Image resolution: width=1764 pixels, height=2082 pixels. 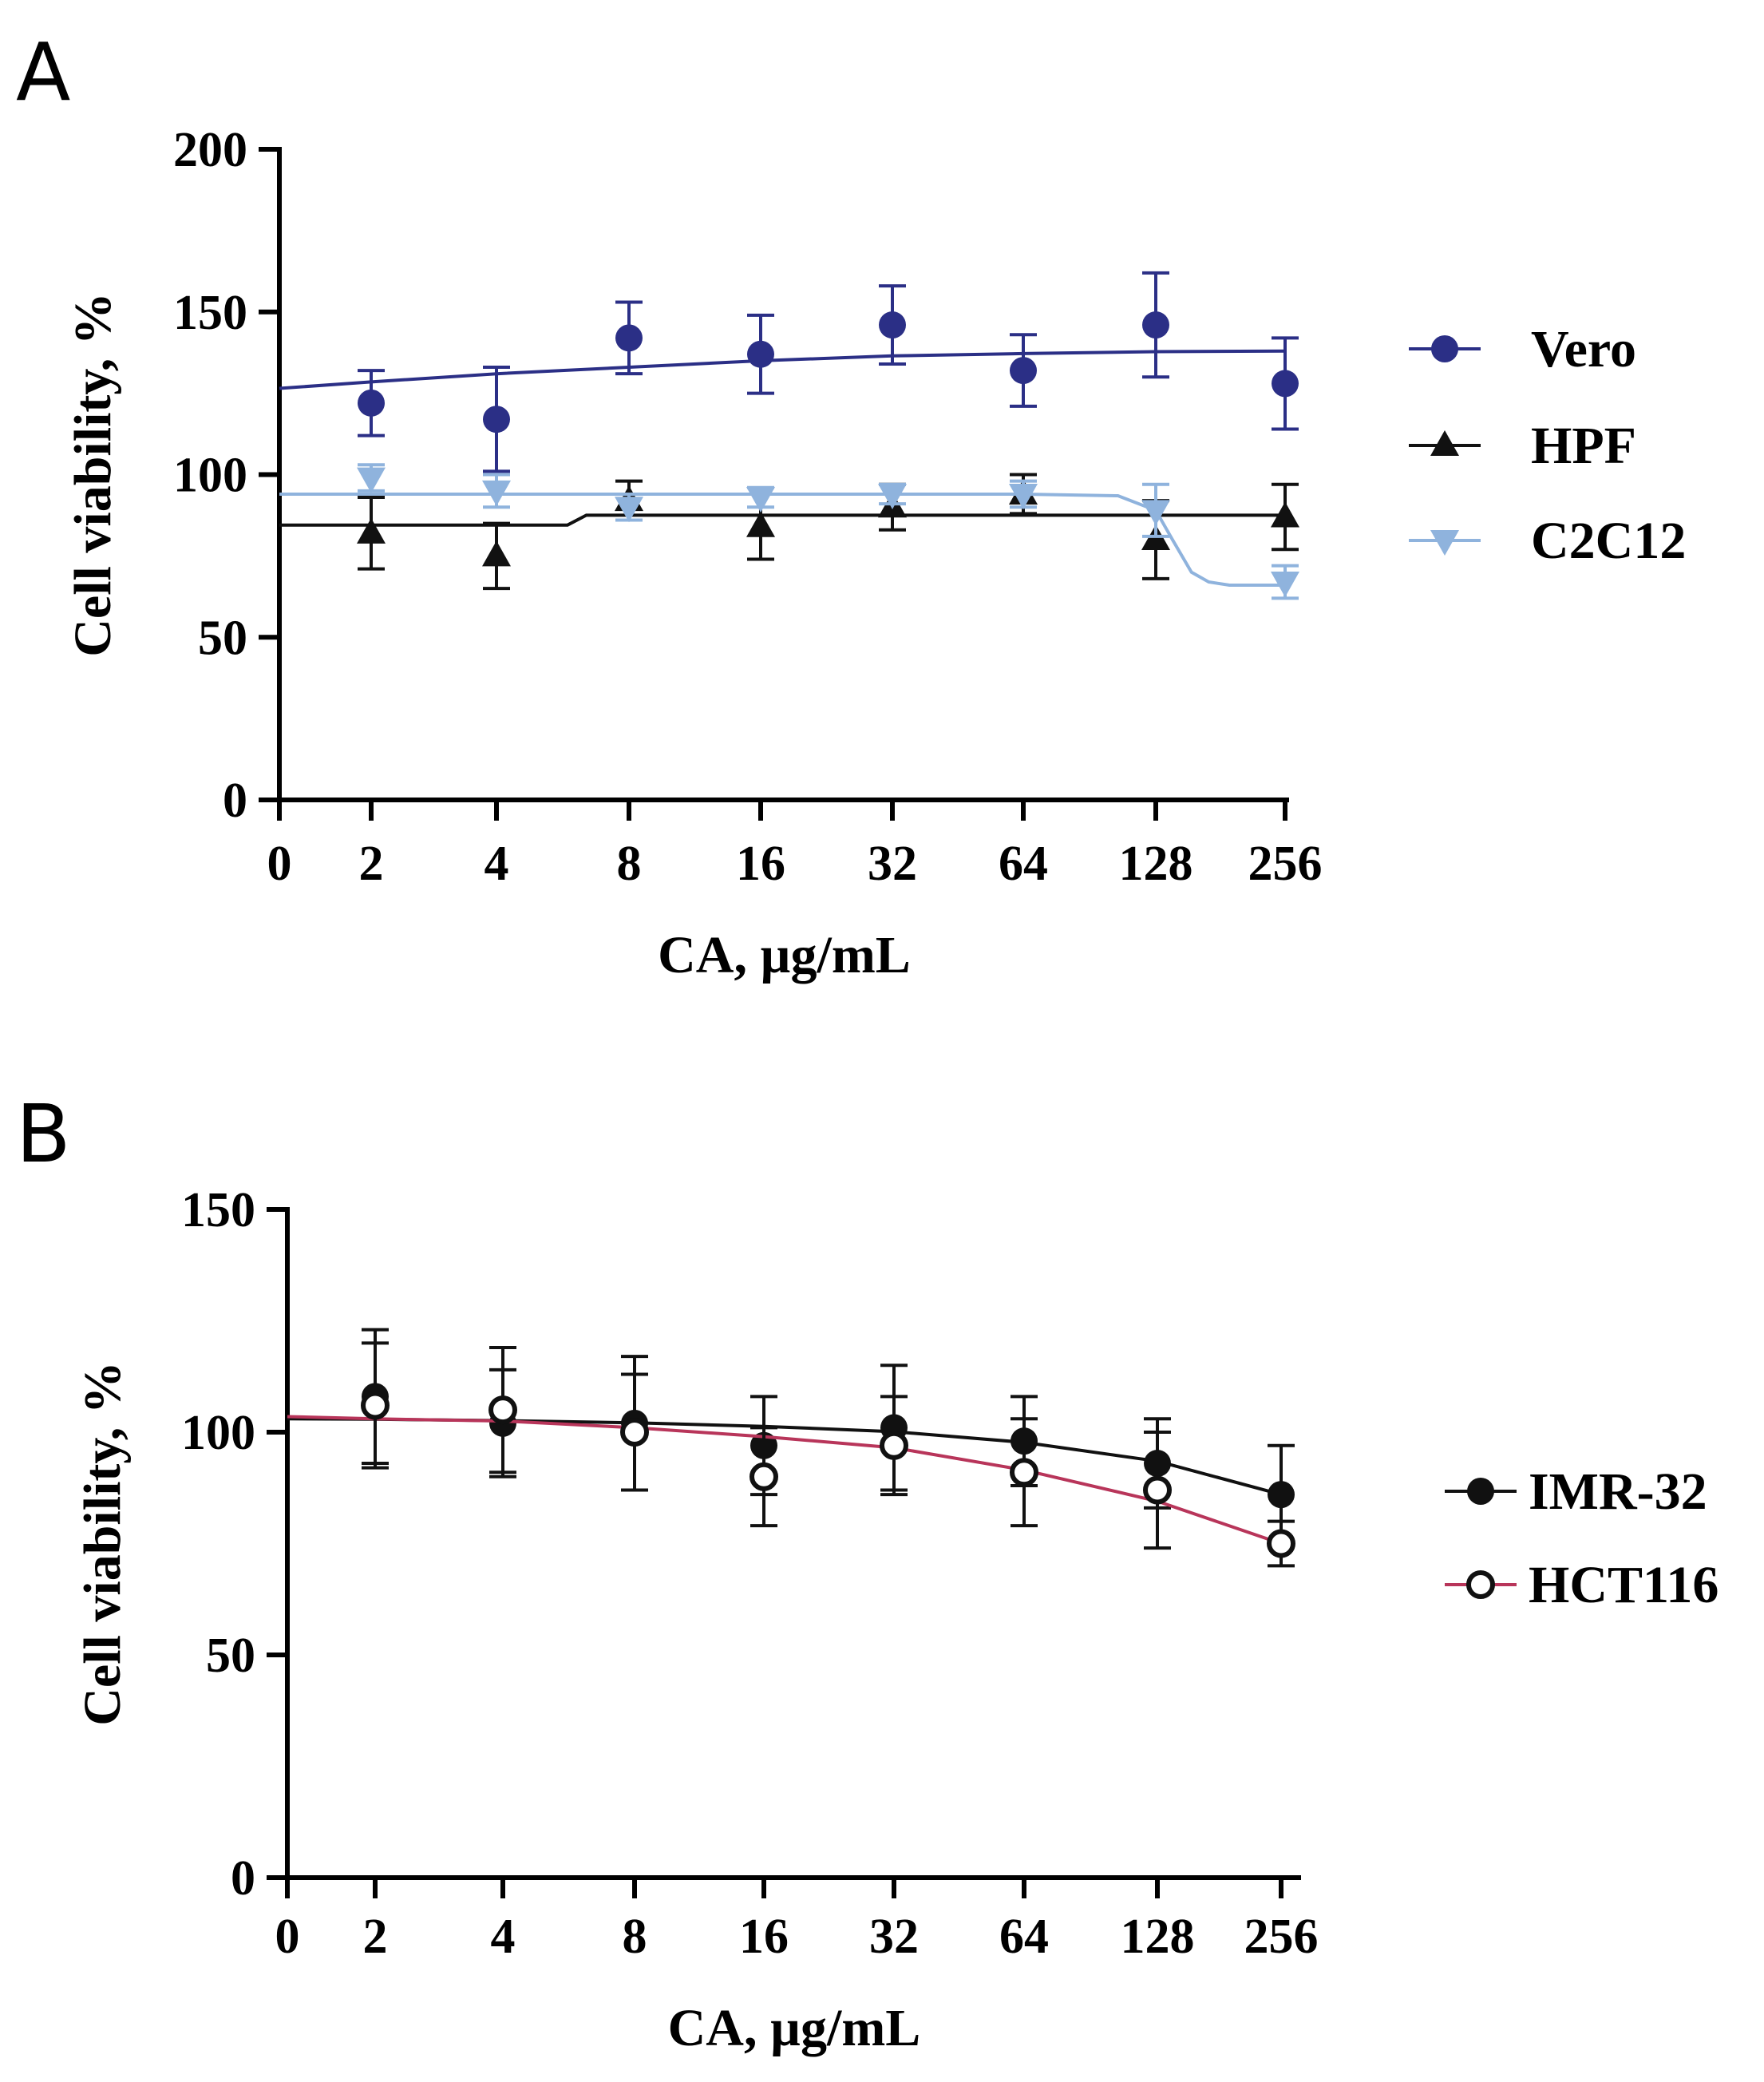 What do you see at coordinates (635, 1937) in the screenshot?
I see `x-tick-label-b-8: 8` at bounding box center [635, 1937].